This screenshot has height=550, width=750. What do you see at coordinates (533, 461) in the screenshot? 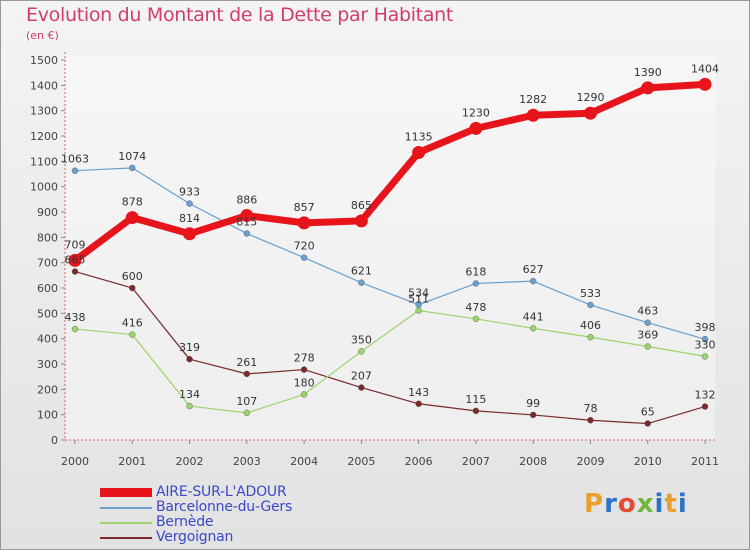
I see `x-tick-label: 2008` at bounding box center [533, 461].